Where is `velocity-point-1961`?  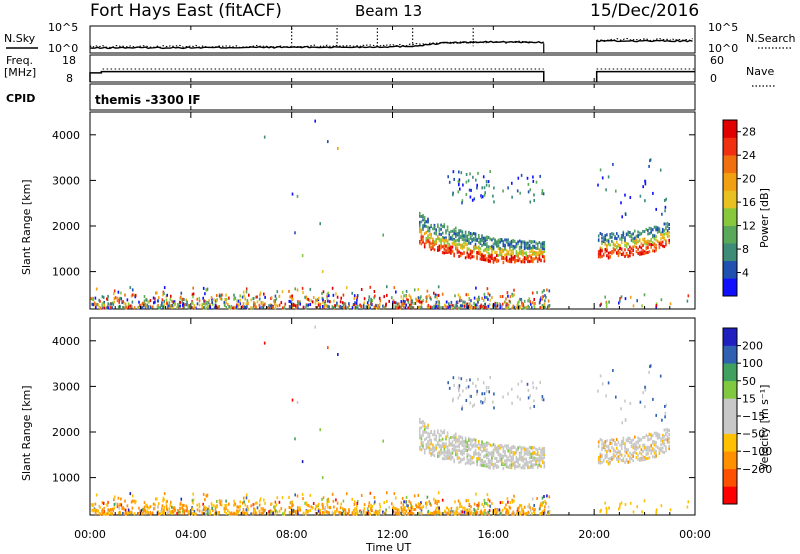 velocity-point-1961 is located at coordinates (474, 405).